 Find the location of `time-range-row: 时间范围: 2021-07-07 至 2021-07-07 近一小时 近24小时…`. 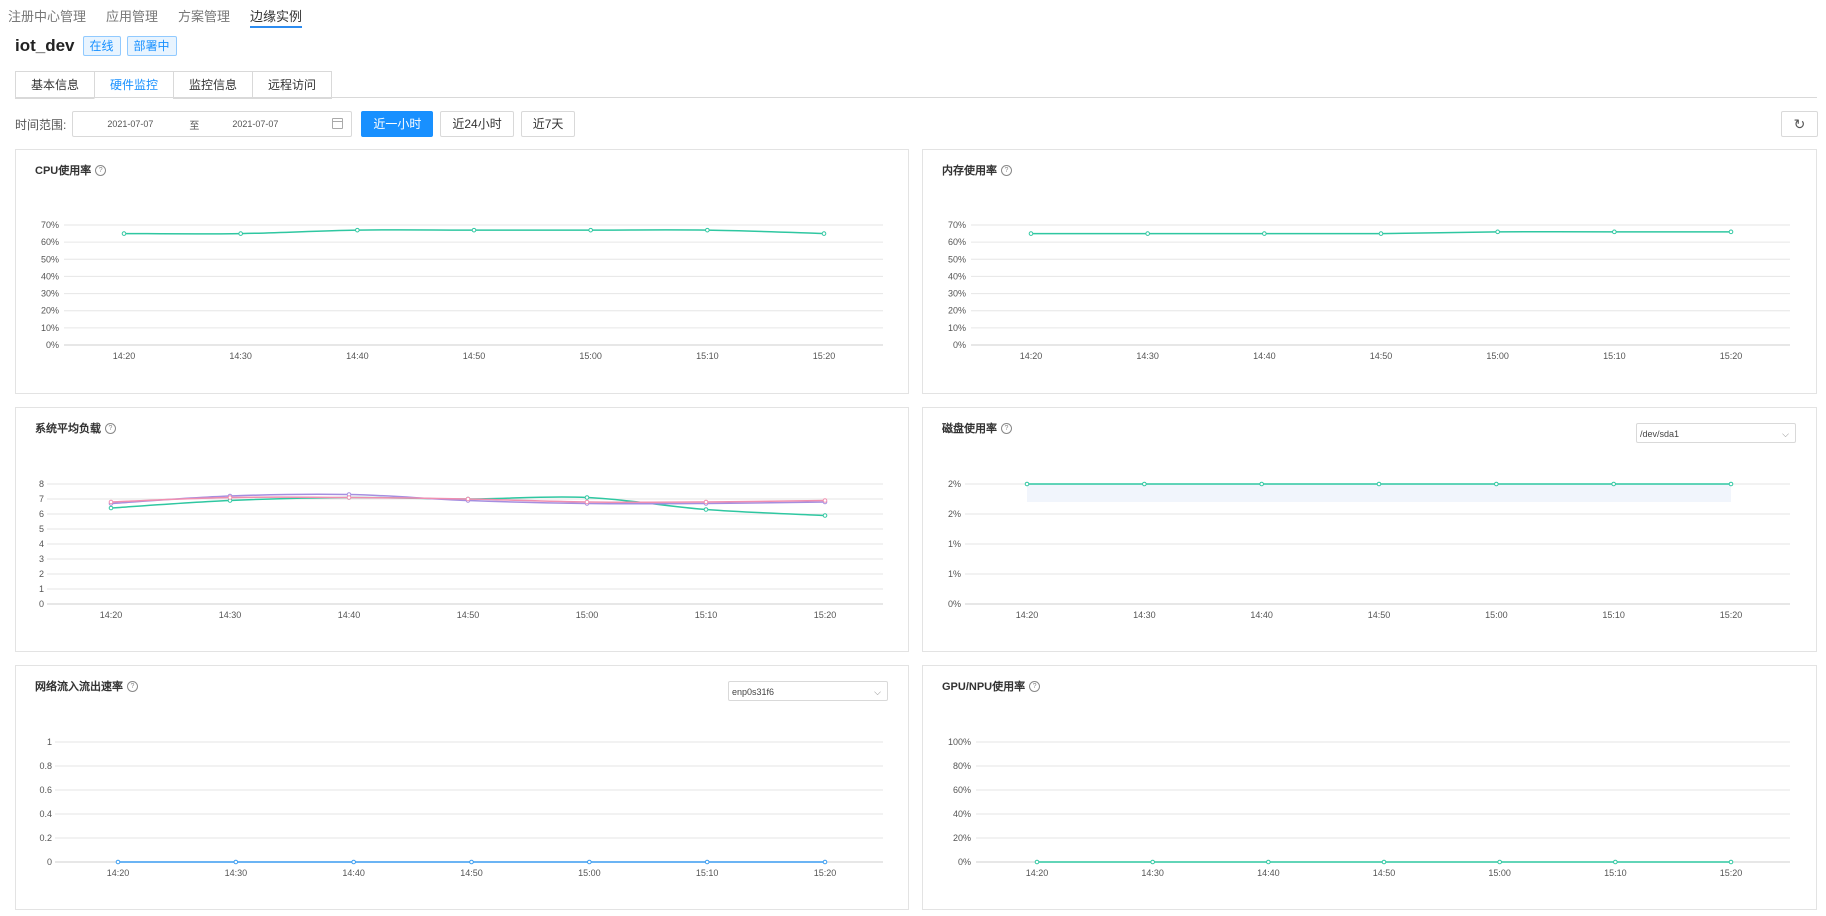

time-range-row: 时间范围: 2021-07-07 至 2021-07-07 近一小时 近24小时… is located at coordinates (298, 124).